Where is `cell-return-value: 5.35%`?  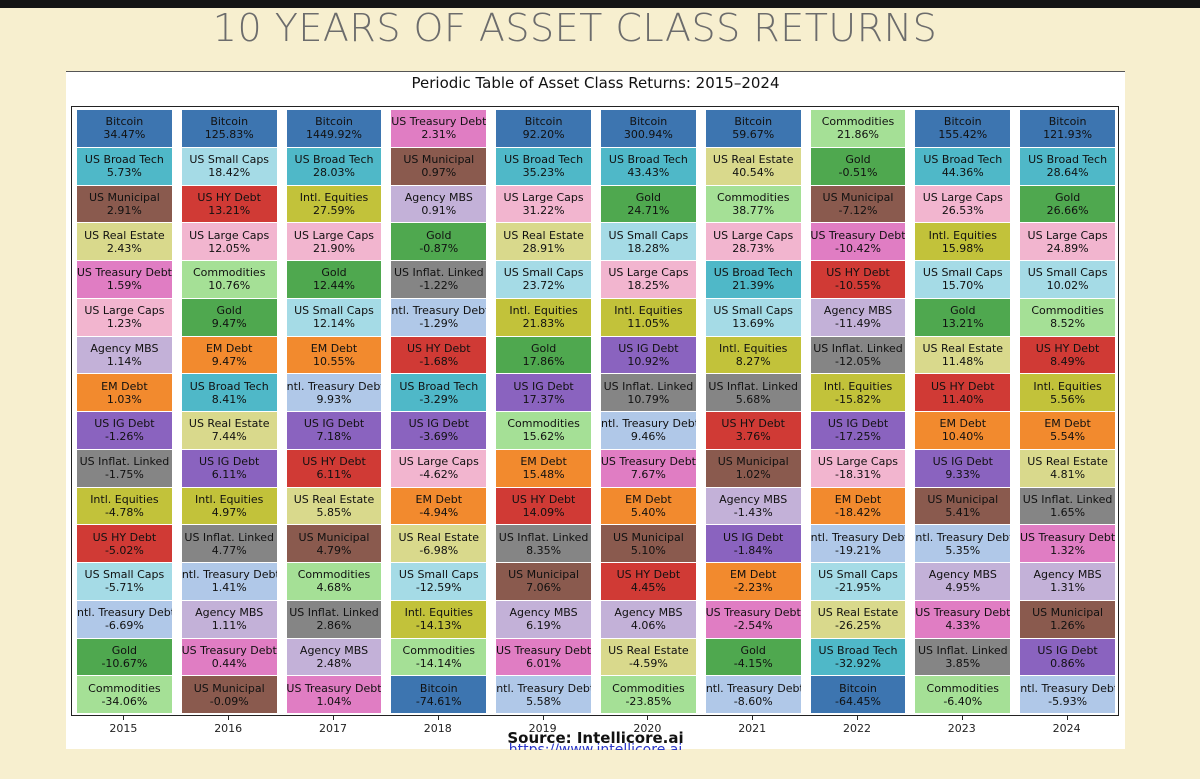 cell-return-value: 5.35% is located at coordinates (963, 550).